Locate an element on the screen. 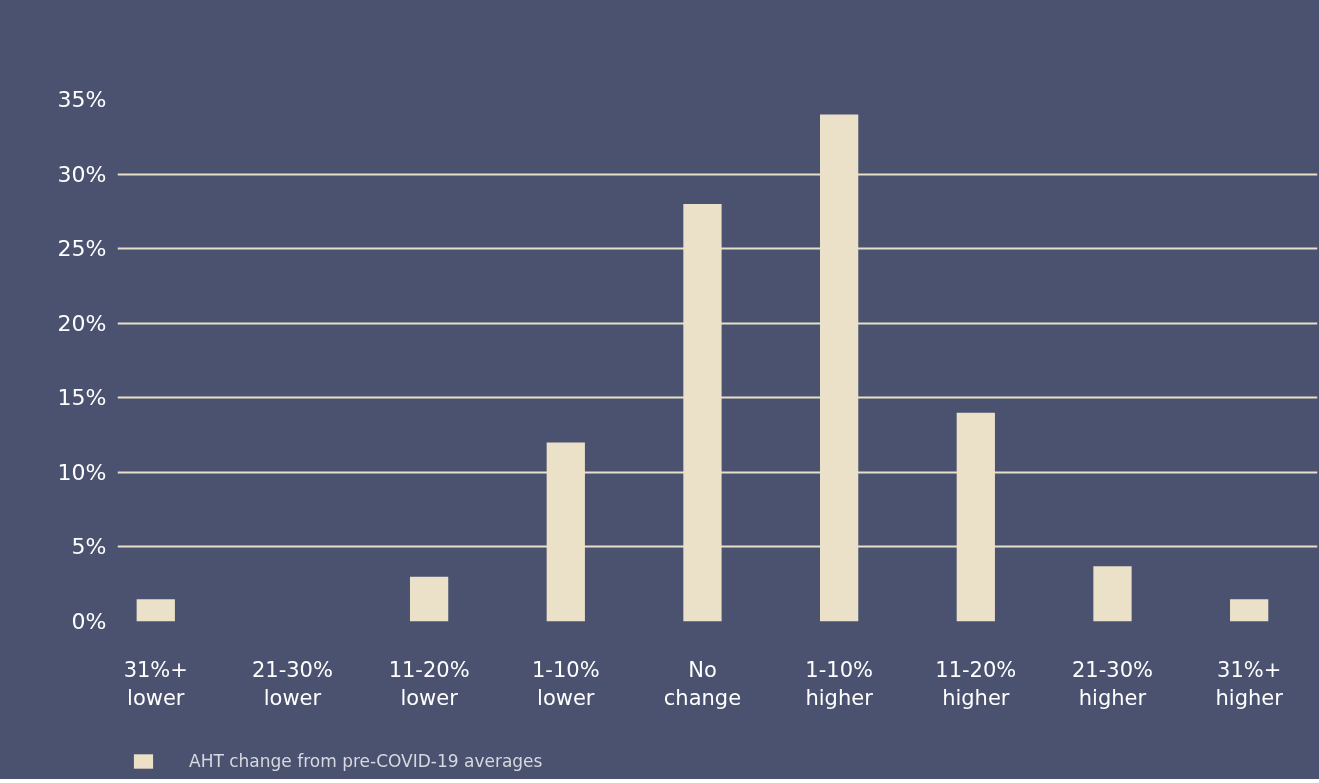 Image resolution: width=1319 pixels, height=783 pixels. y-tick-label: 20% is located at coordinates (82, 323).